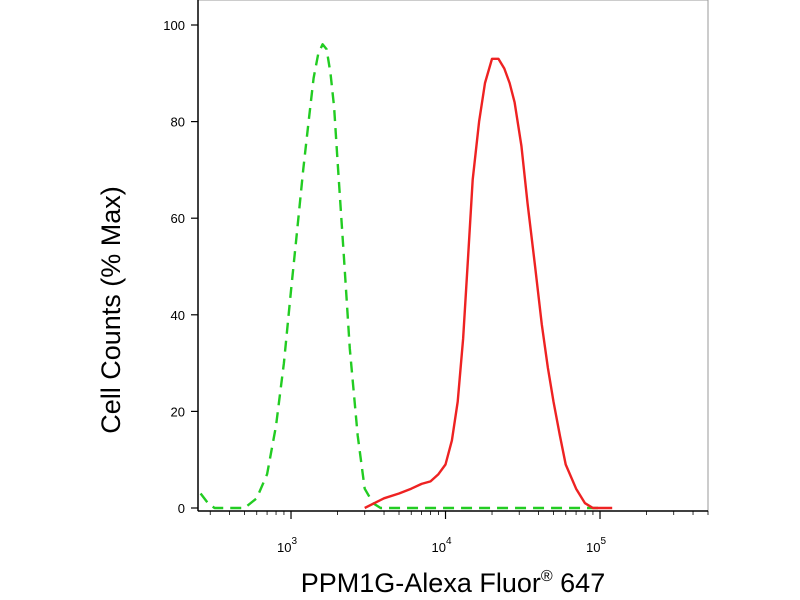 This screenshot has width=800, height=600. Describe the element at coordinates (174, 25) in the screenshot. I see `y-tick-label: 100` at that location.